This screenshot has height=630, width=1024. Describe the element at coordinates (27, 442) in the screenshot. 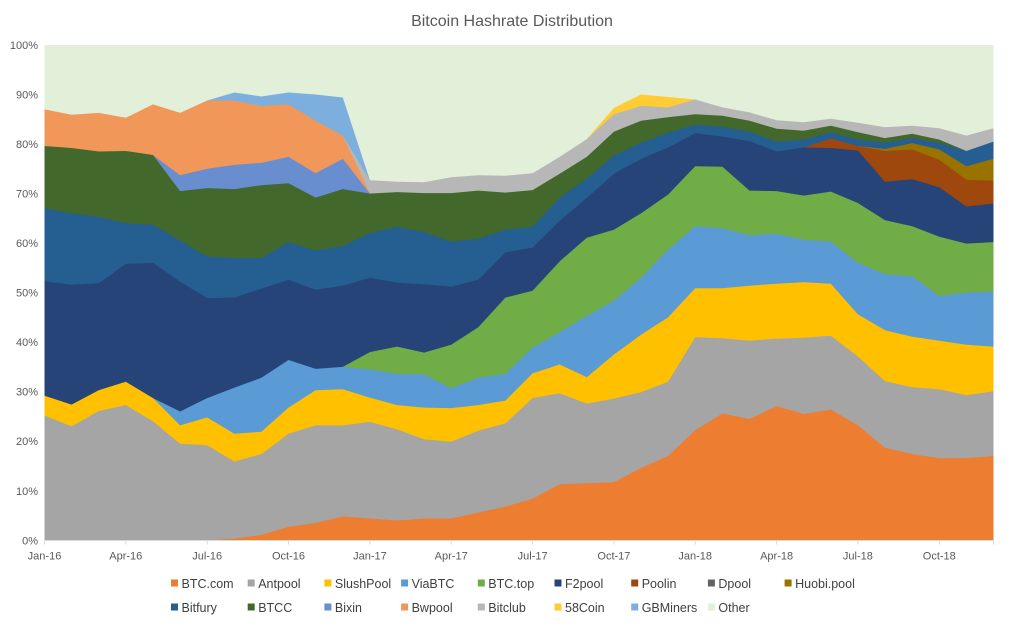

I see `svg-text: 20%` at that location.